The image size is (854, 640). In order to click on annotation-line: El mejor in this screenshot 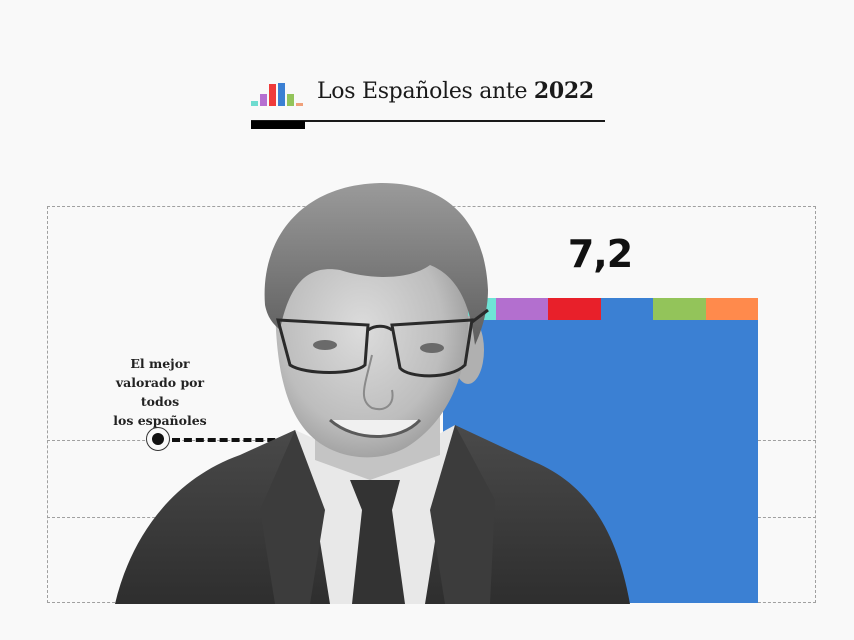, I will do `click(160, 363)`.